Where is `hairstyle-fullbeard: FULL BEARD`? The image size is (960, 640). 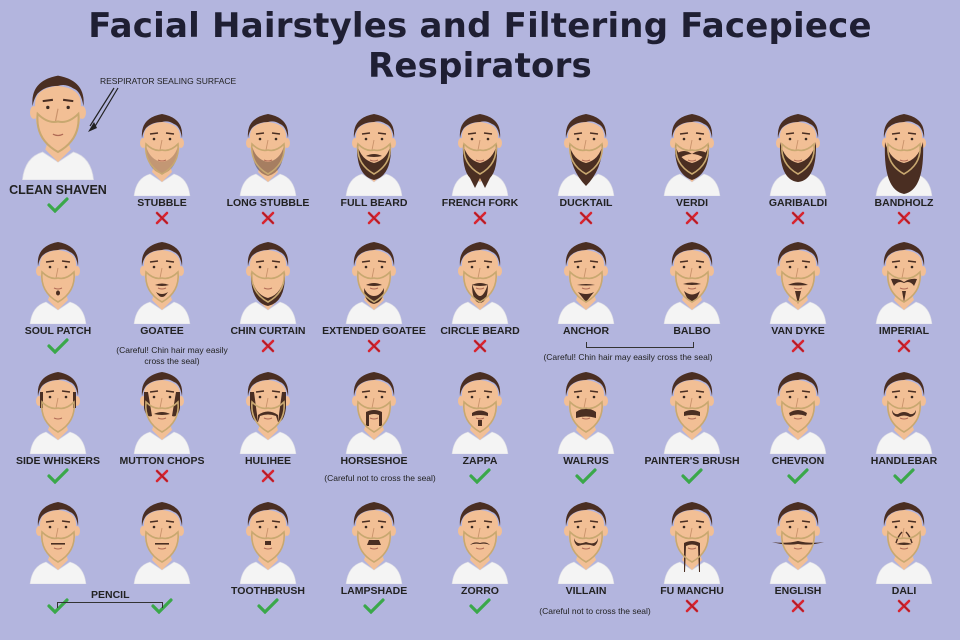
hairstyle-fullbeard: FULL BEARD is located at coordinates (374, 167).